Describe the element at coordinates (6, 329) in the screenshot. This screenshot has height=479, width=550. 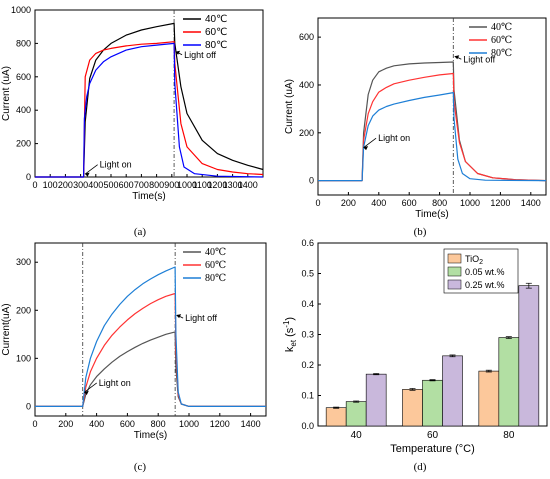
I see `y-axis-label: Current(uA)` at that location.